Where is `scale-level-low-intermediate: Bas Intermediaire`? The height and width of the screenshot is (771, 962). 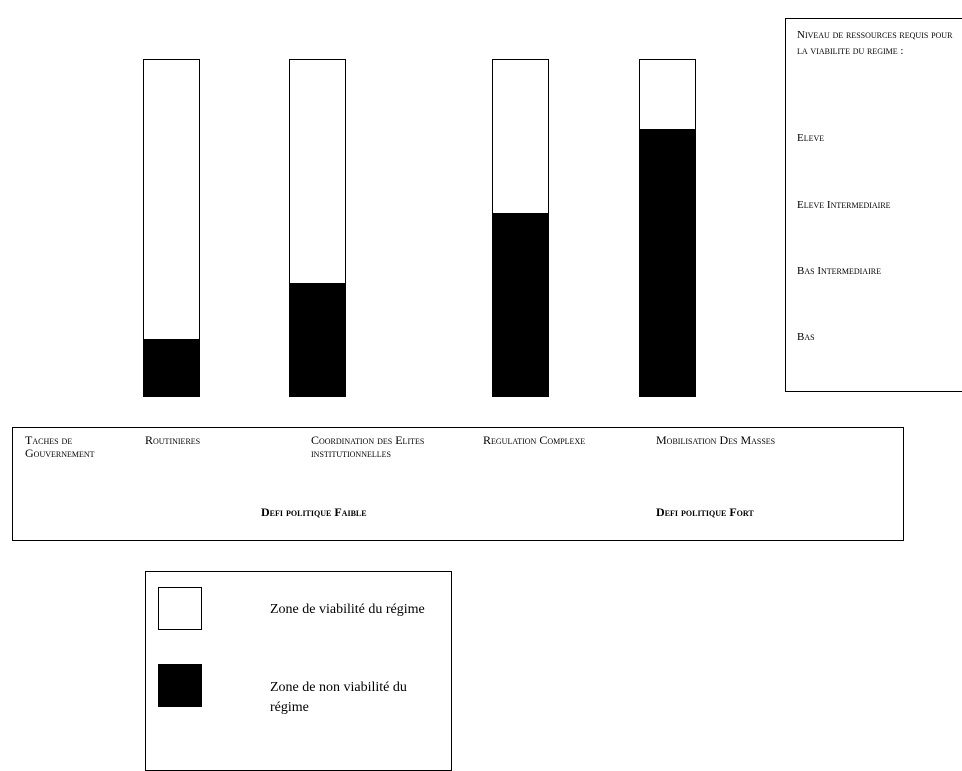
scale-level-low-intermediate: Bas Intermediaire is located at coordinates (839, 271).